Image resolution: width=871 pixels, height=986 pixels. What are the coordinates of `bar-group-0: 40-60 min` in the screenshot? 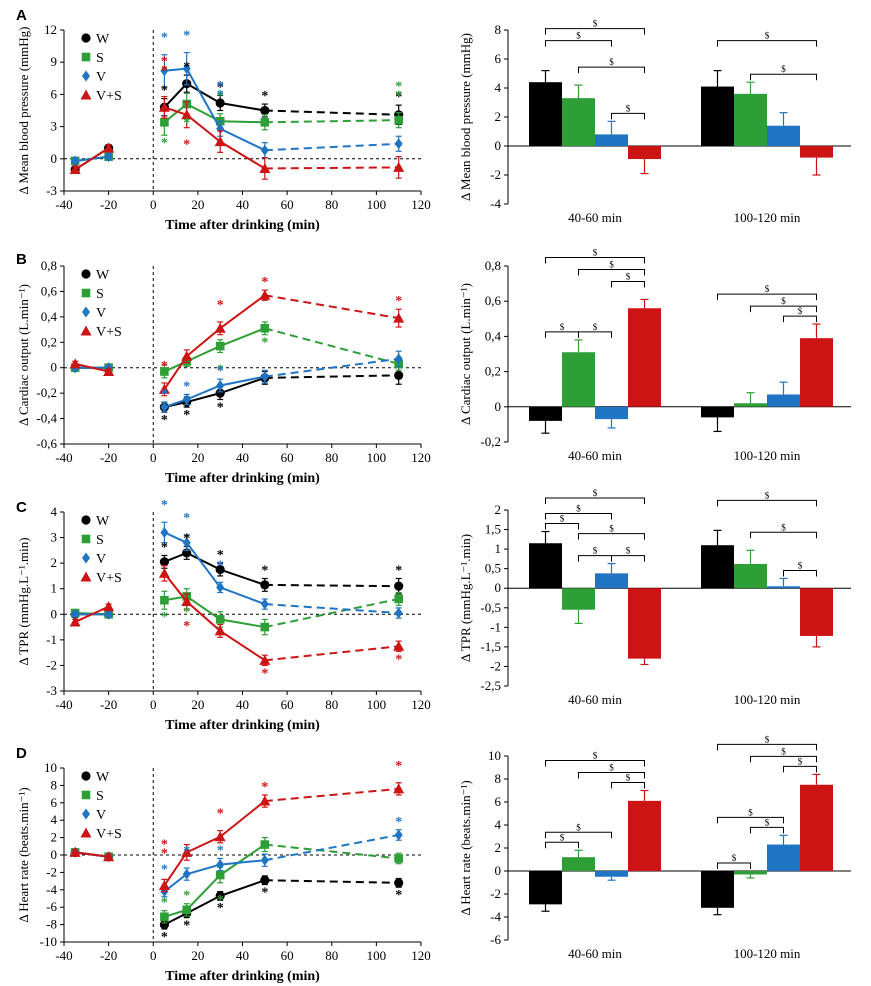 It's located at (595, 380).